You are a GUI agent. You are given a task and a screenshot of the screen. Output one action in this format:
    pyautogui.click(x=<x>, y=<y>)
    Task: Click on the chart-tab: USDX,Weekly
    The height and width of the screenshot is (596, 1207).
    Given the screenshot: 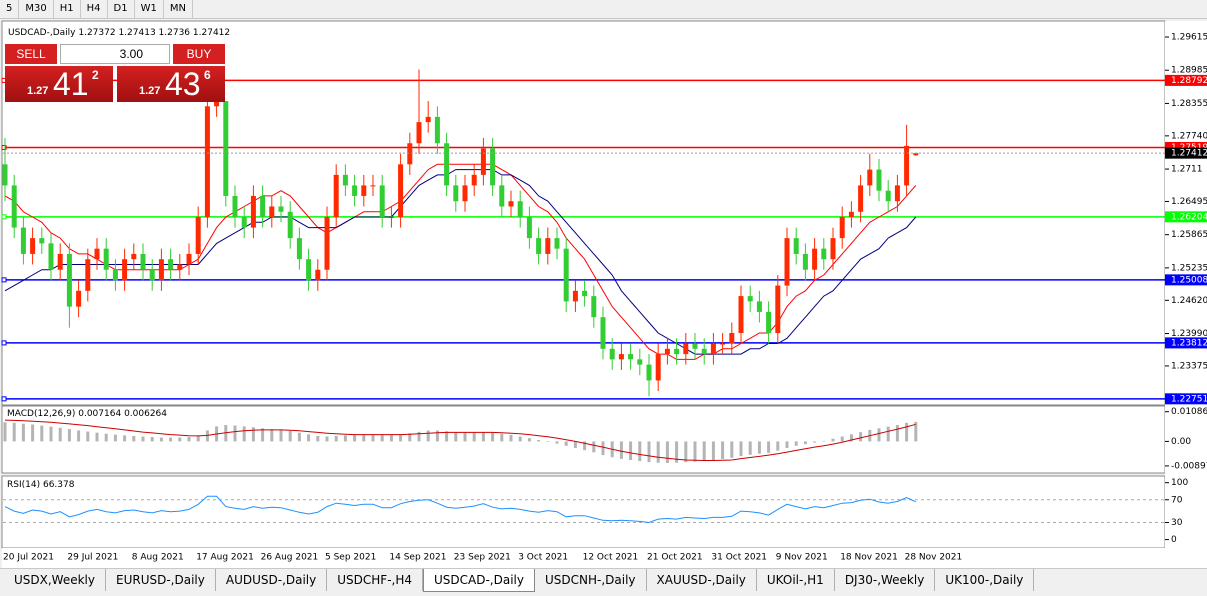 What is the action you would take?
    pyautogui.click(x=55, y=580)
    